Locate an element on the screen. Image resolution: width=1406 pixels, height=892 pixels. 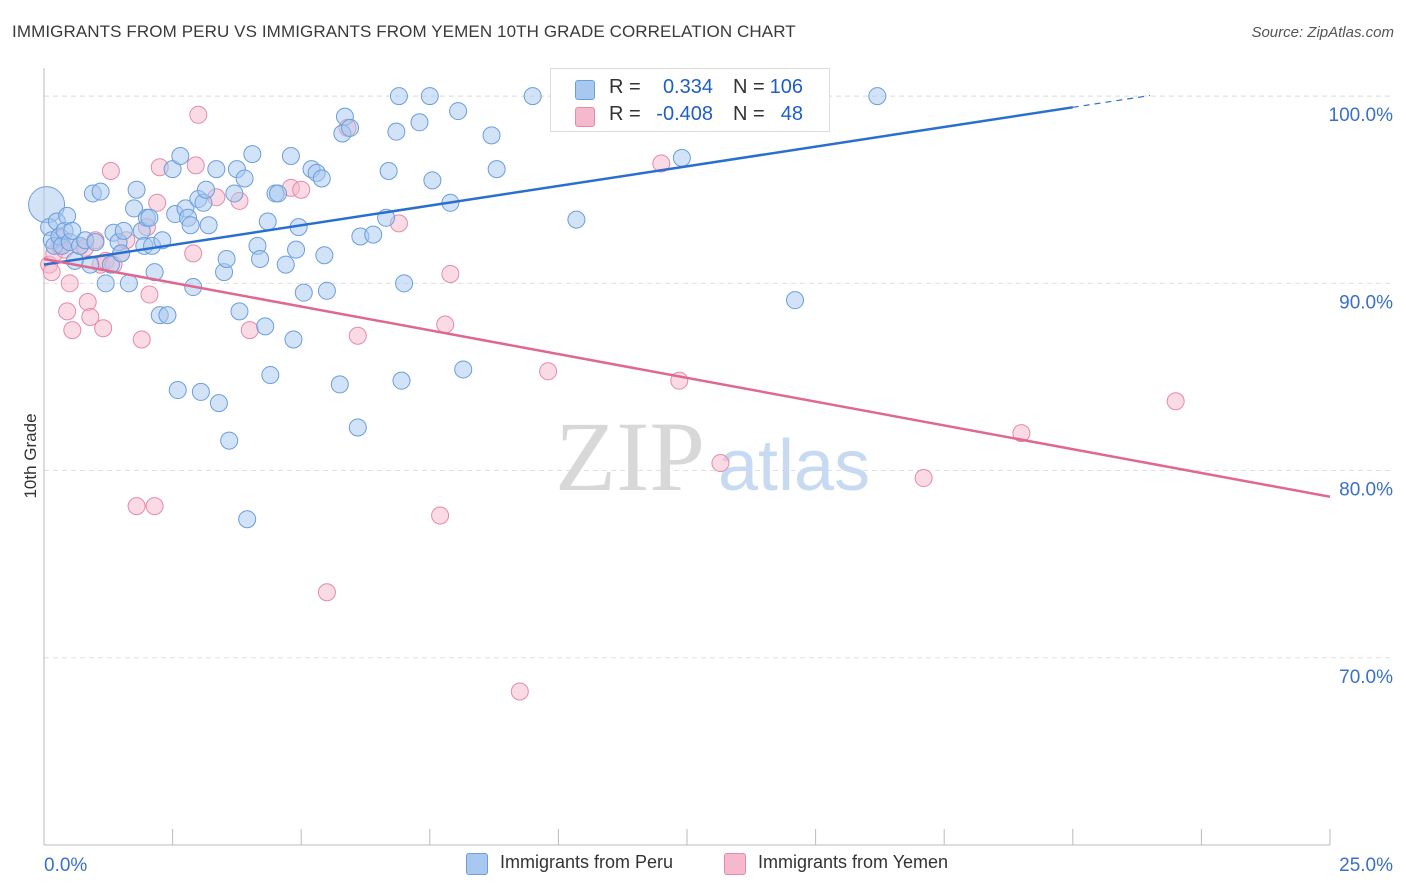
peru-trend-extension is located at coordinates (1111, 101).